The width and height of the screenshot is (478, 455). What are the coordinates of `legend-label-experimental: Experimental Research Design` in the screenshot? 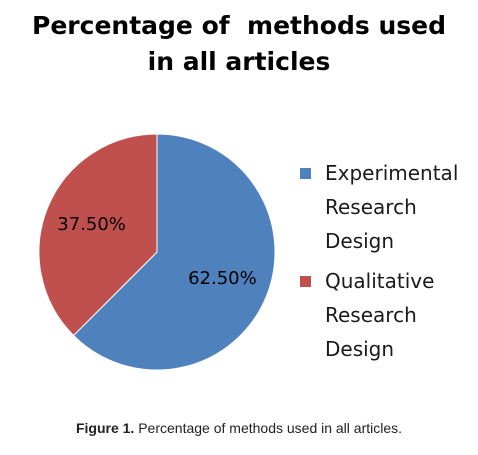 It's located at (392, 207).